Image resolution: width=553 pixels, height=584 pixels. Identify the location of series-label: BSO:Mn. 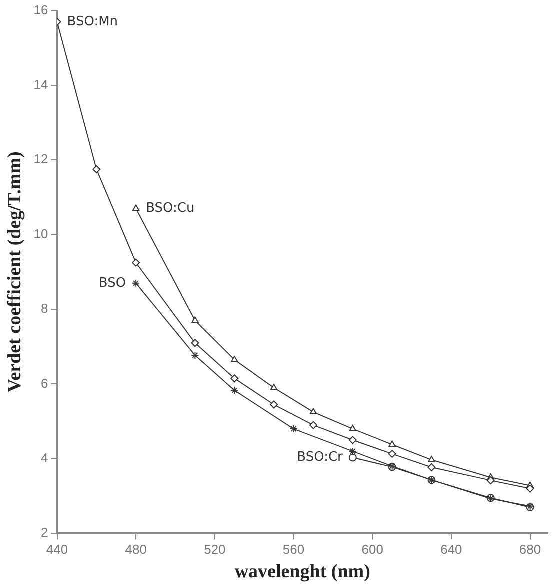
(92, 22).